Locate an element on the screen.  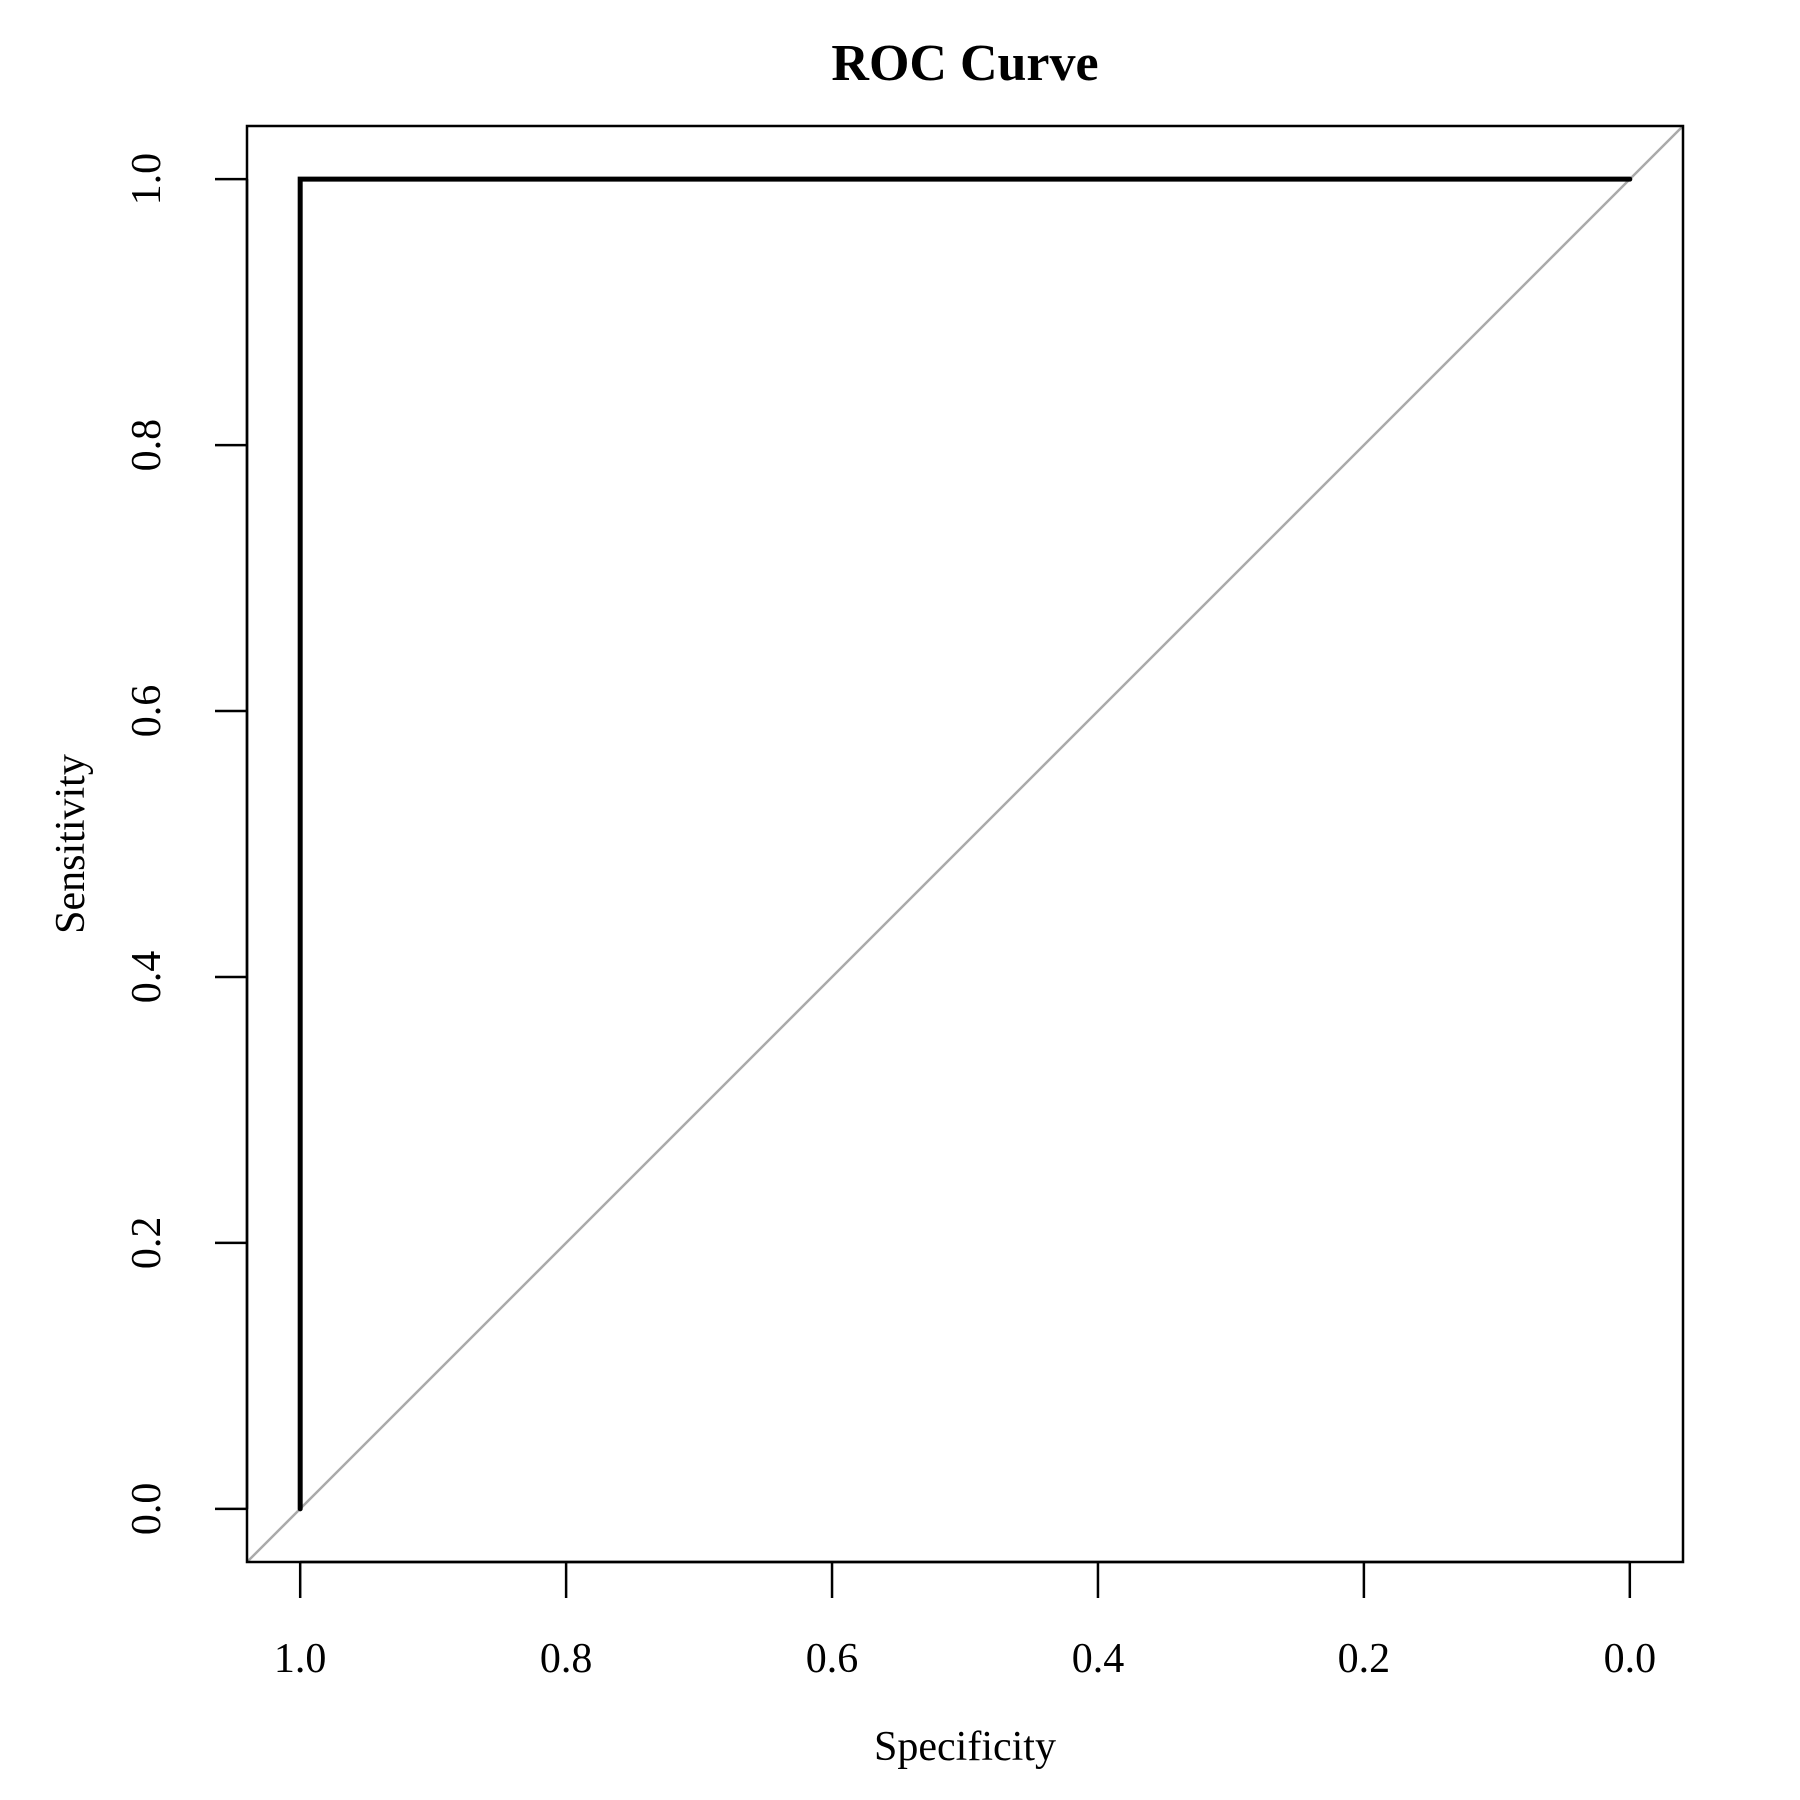
y-tick-label: 1.0 is located at coordinates (147, 179).